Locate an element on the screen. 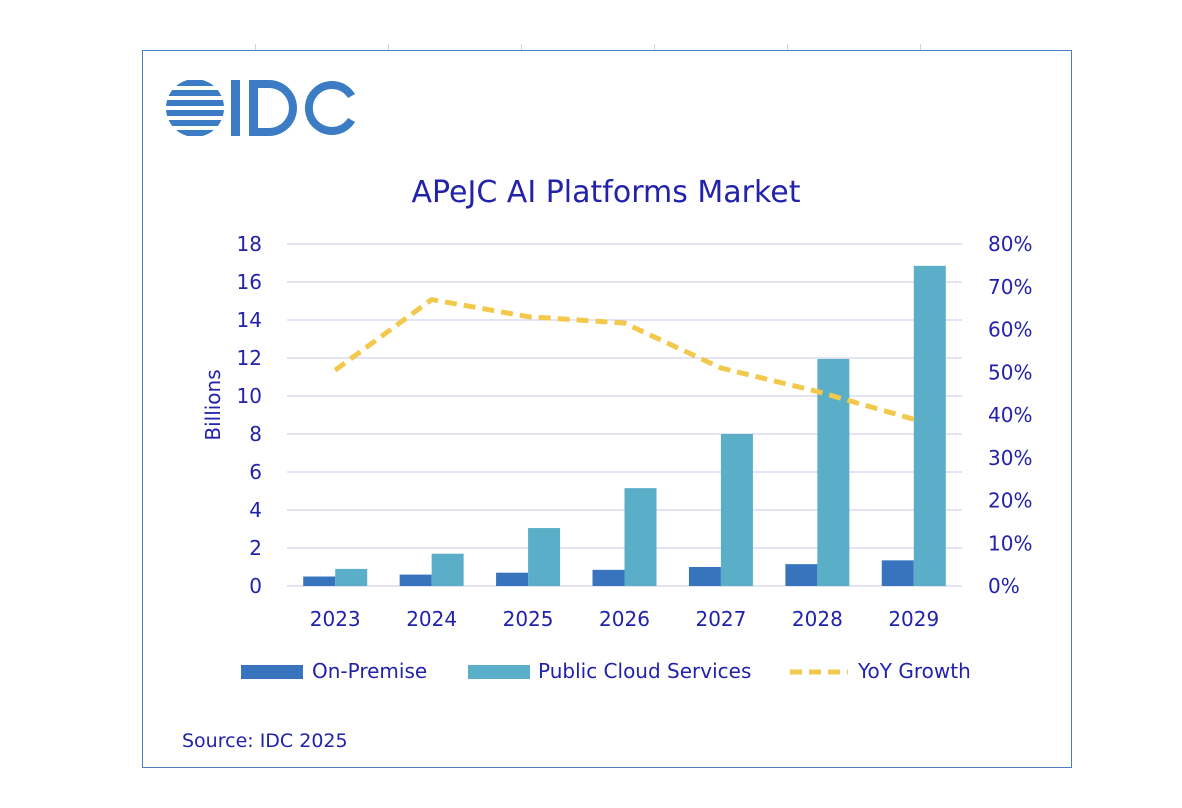 The width and height of the screenshot is (1182, 808). y2-tick-label: 30% is located at coordinates (1010, 458).